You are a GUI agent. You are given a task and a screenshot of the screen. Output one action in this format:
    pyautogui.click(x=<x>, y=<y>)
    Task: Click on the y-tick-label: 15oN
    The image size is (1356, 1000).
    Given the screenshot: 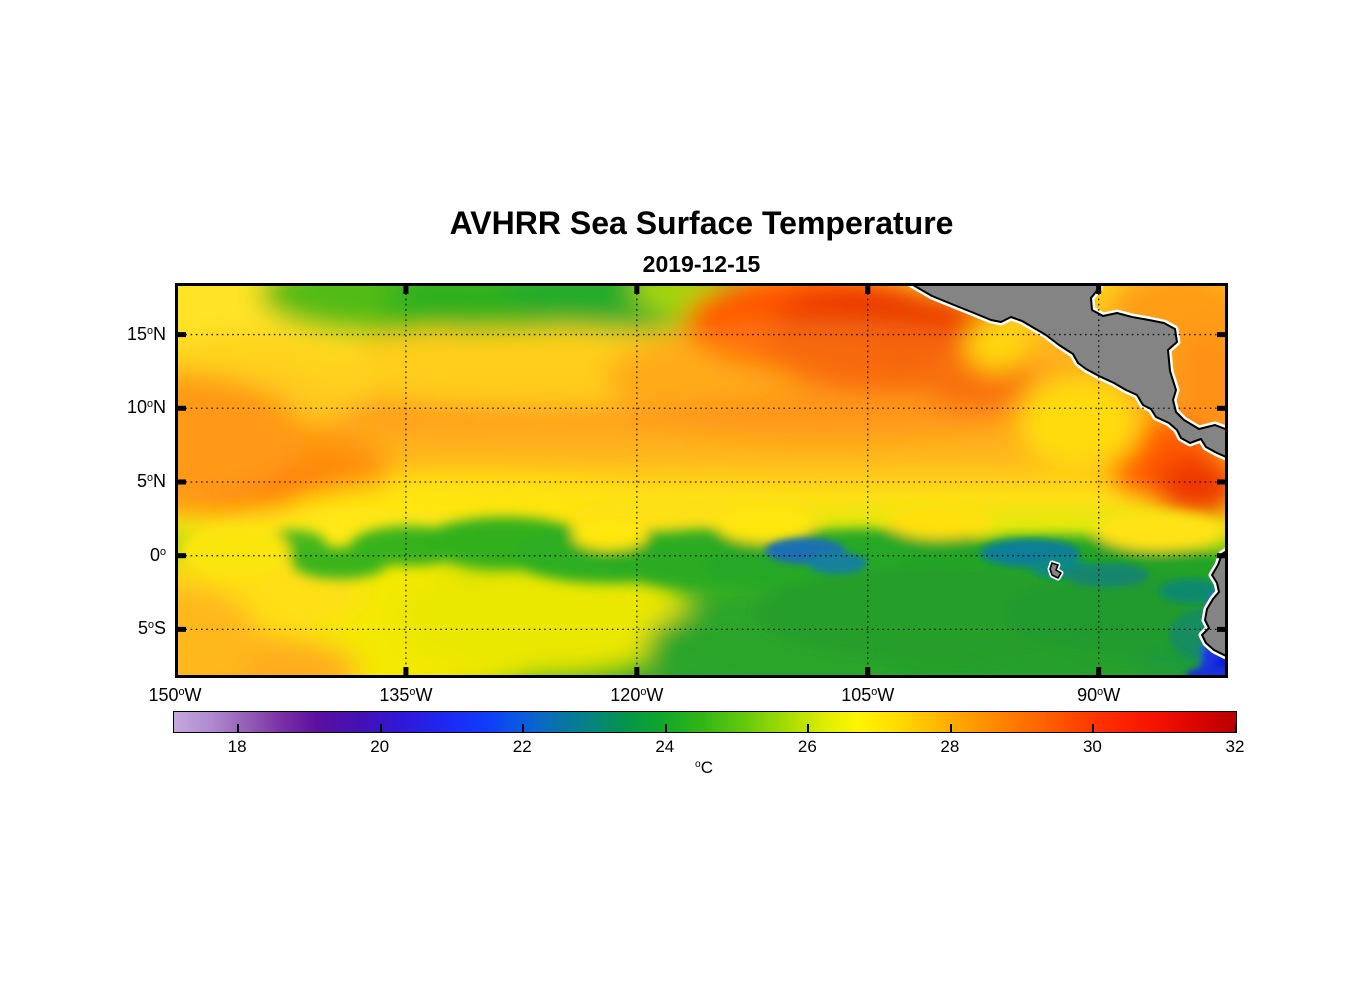 What is the action you would take?
    pyautogui.click(x=146, y=333)
    